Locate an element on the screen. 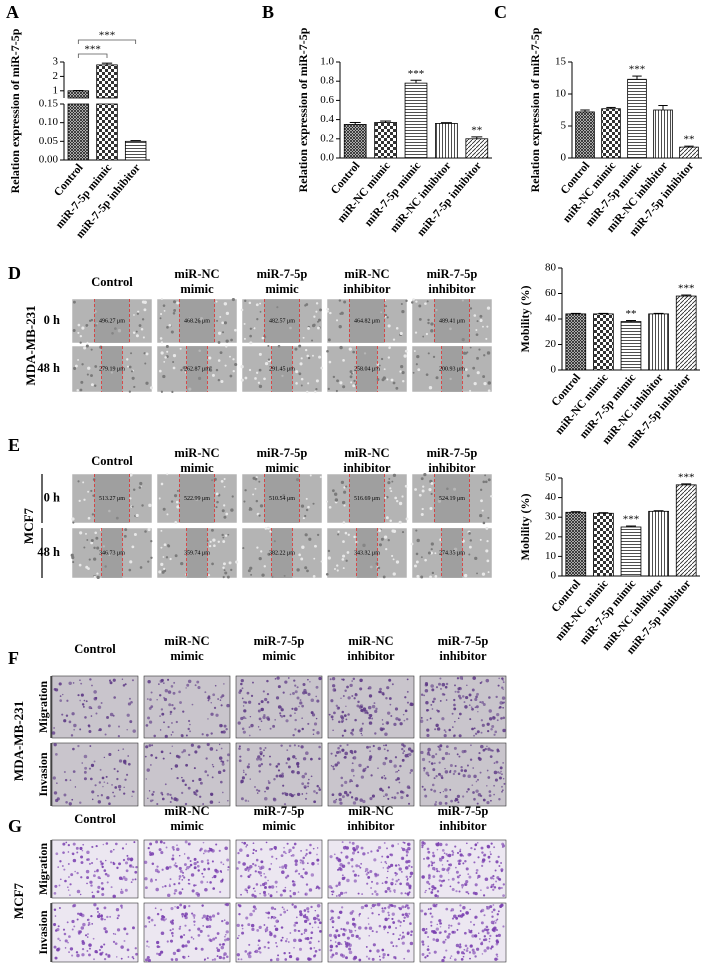  column-header: miR-7-5p is located at coordinates (463, 811).